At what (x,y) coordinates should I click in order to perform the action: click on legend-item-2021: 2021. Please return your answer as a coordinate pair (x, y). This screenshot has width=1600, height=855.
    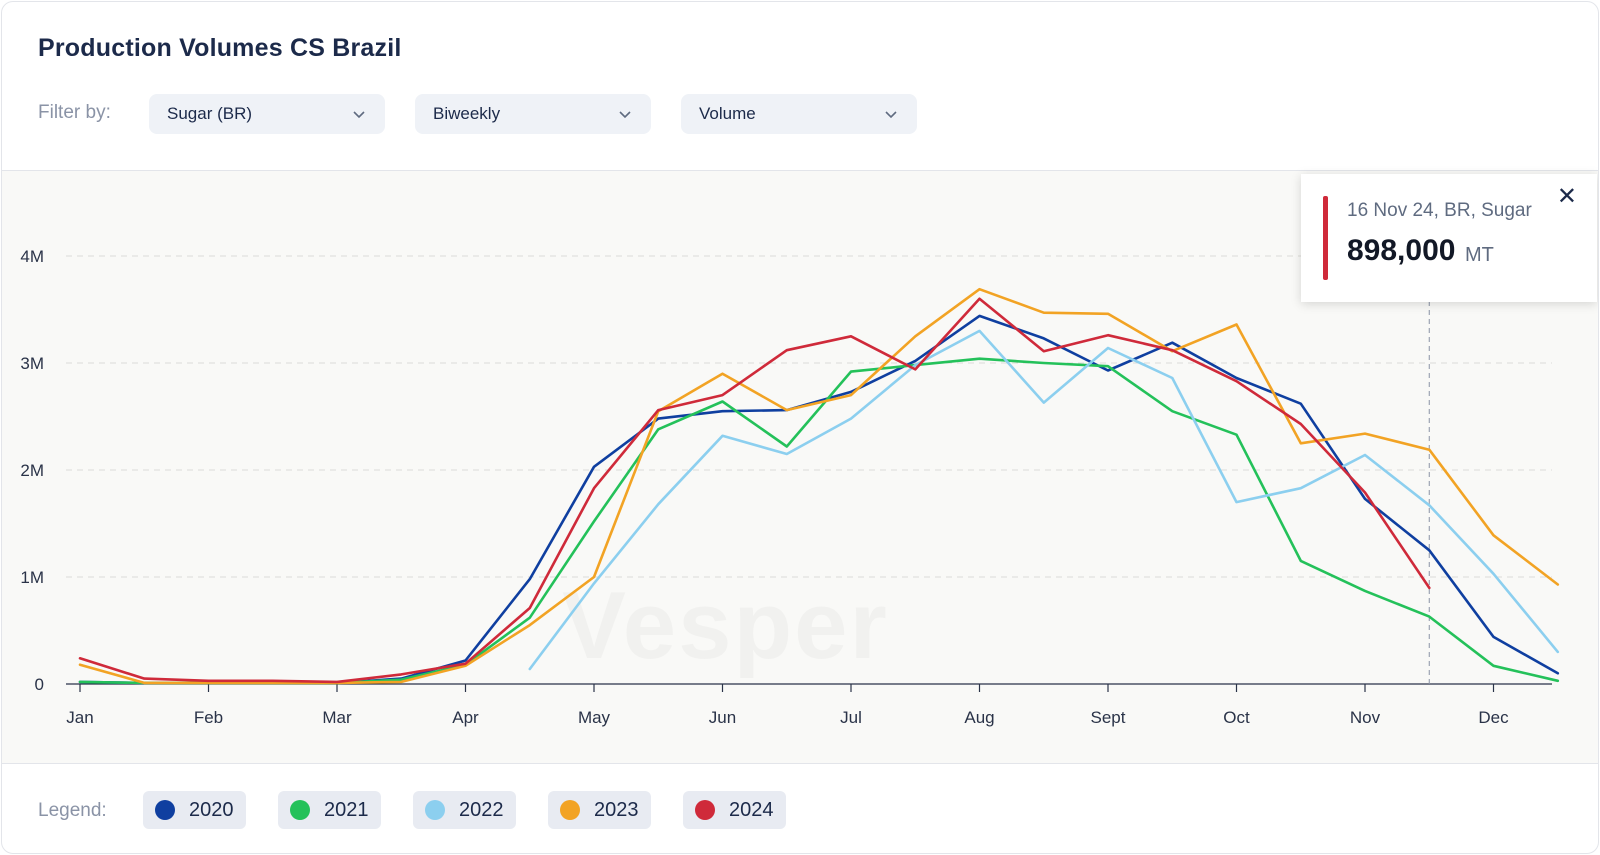
    Looking at the image, I should click on (329, 810).